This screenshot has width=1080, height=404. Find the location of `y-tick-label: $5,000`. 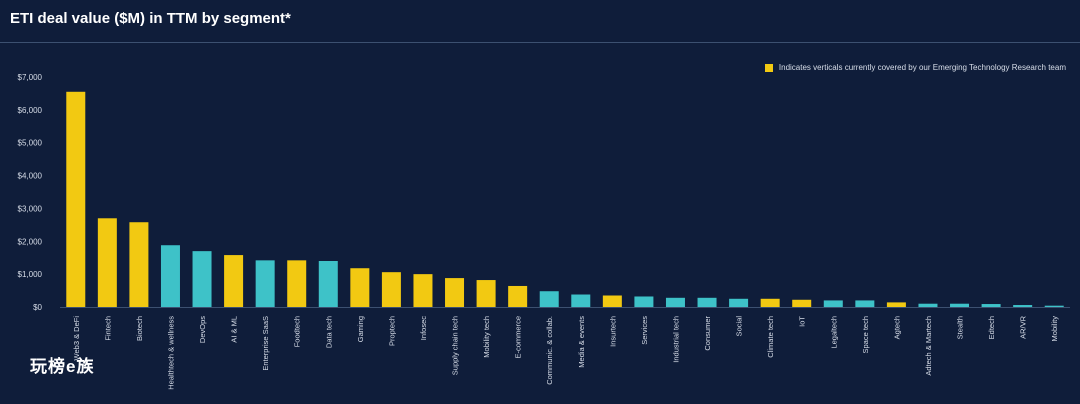

y-tick-label: $5,000 is located at coordinates (30, 143).